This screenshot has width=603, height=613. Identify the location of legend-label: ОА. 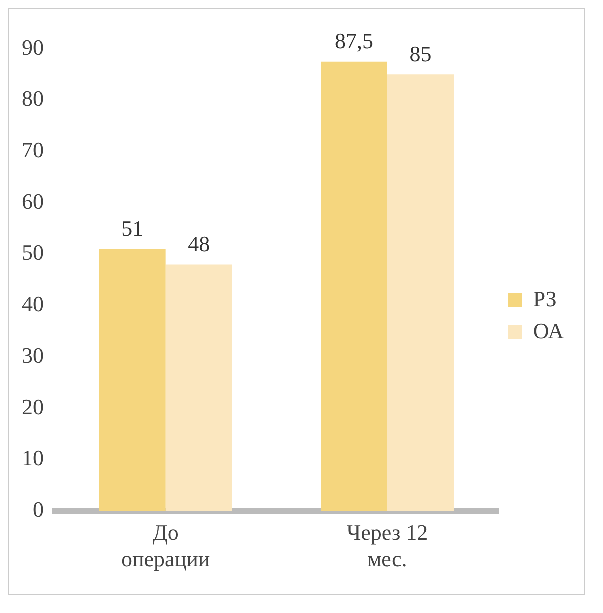
(548, 331).